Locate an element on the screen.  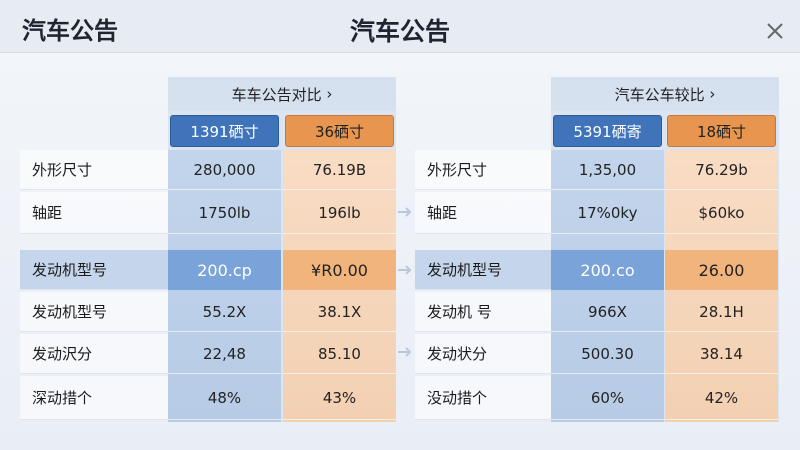
window-title: 汽车公告 is located at coordinates (399, 31).